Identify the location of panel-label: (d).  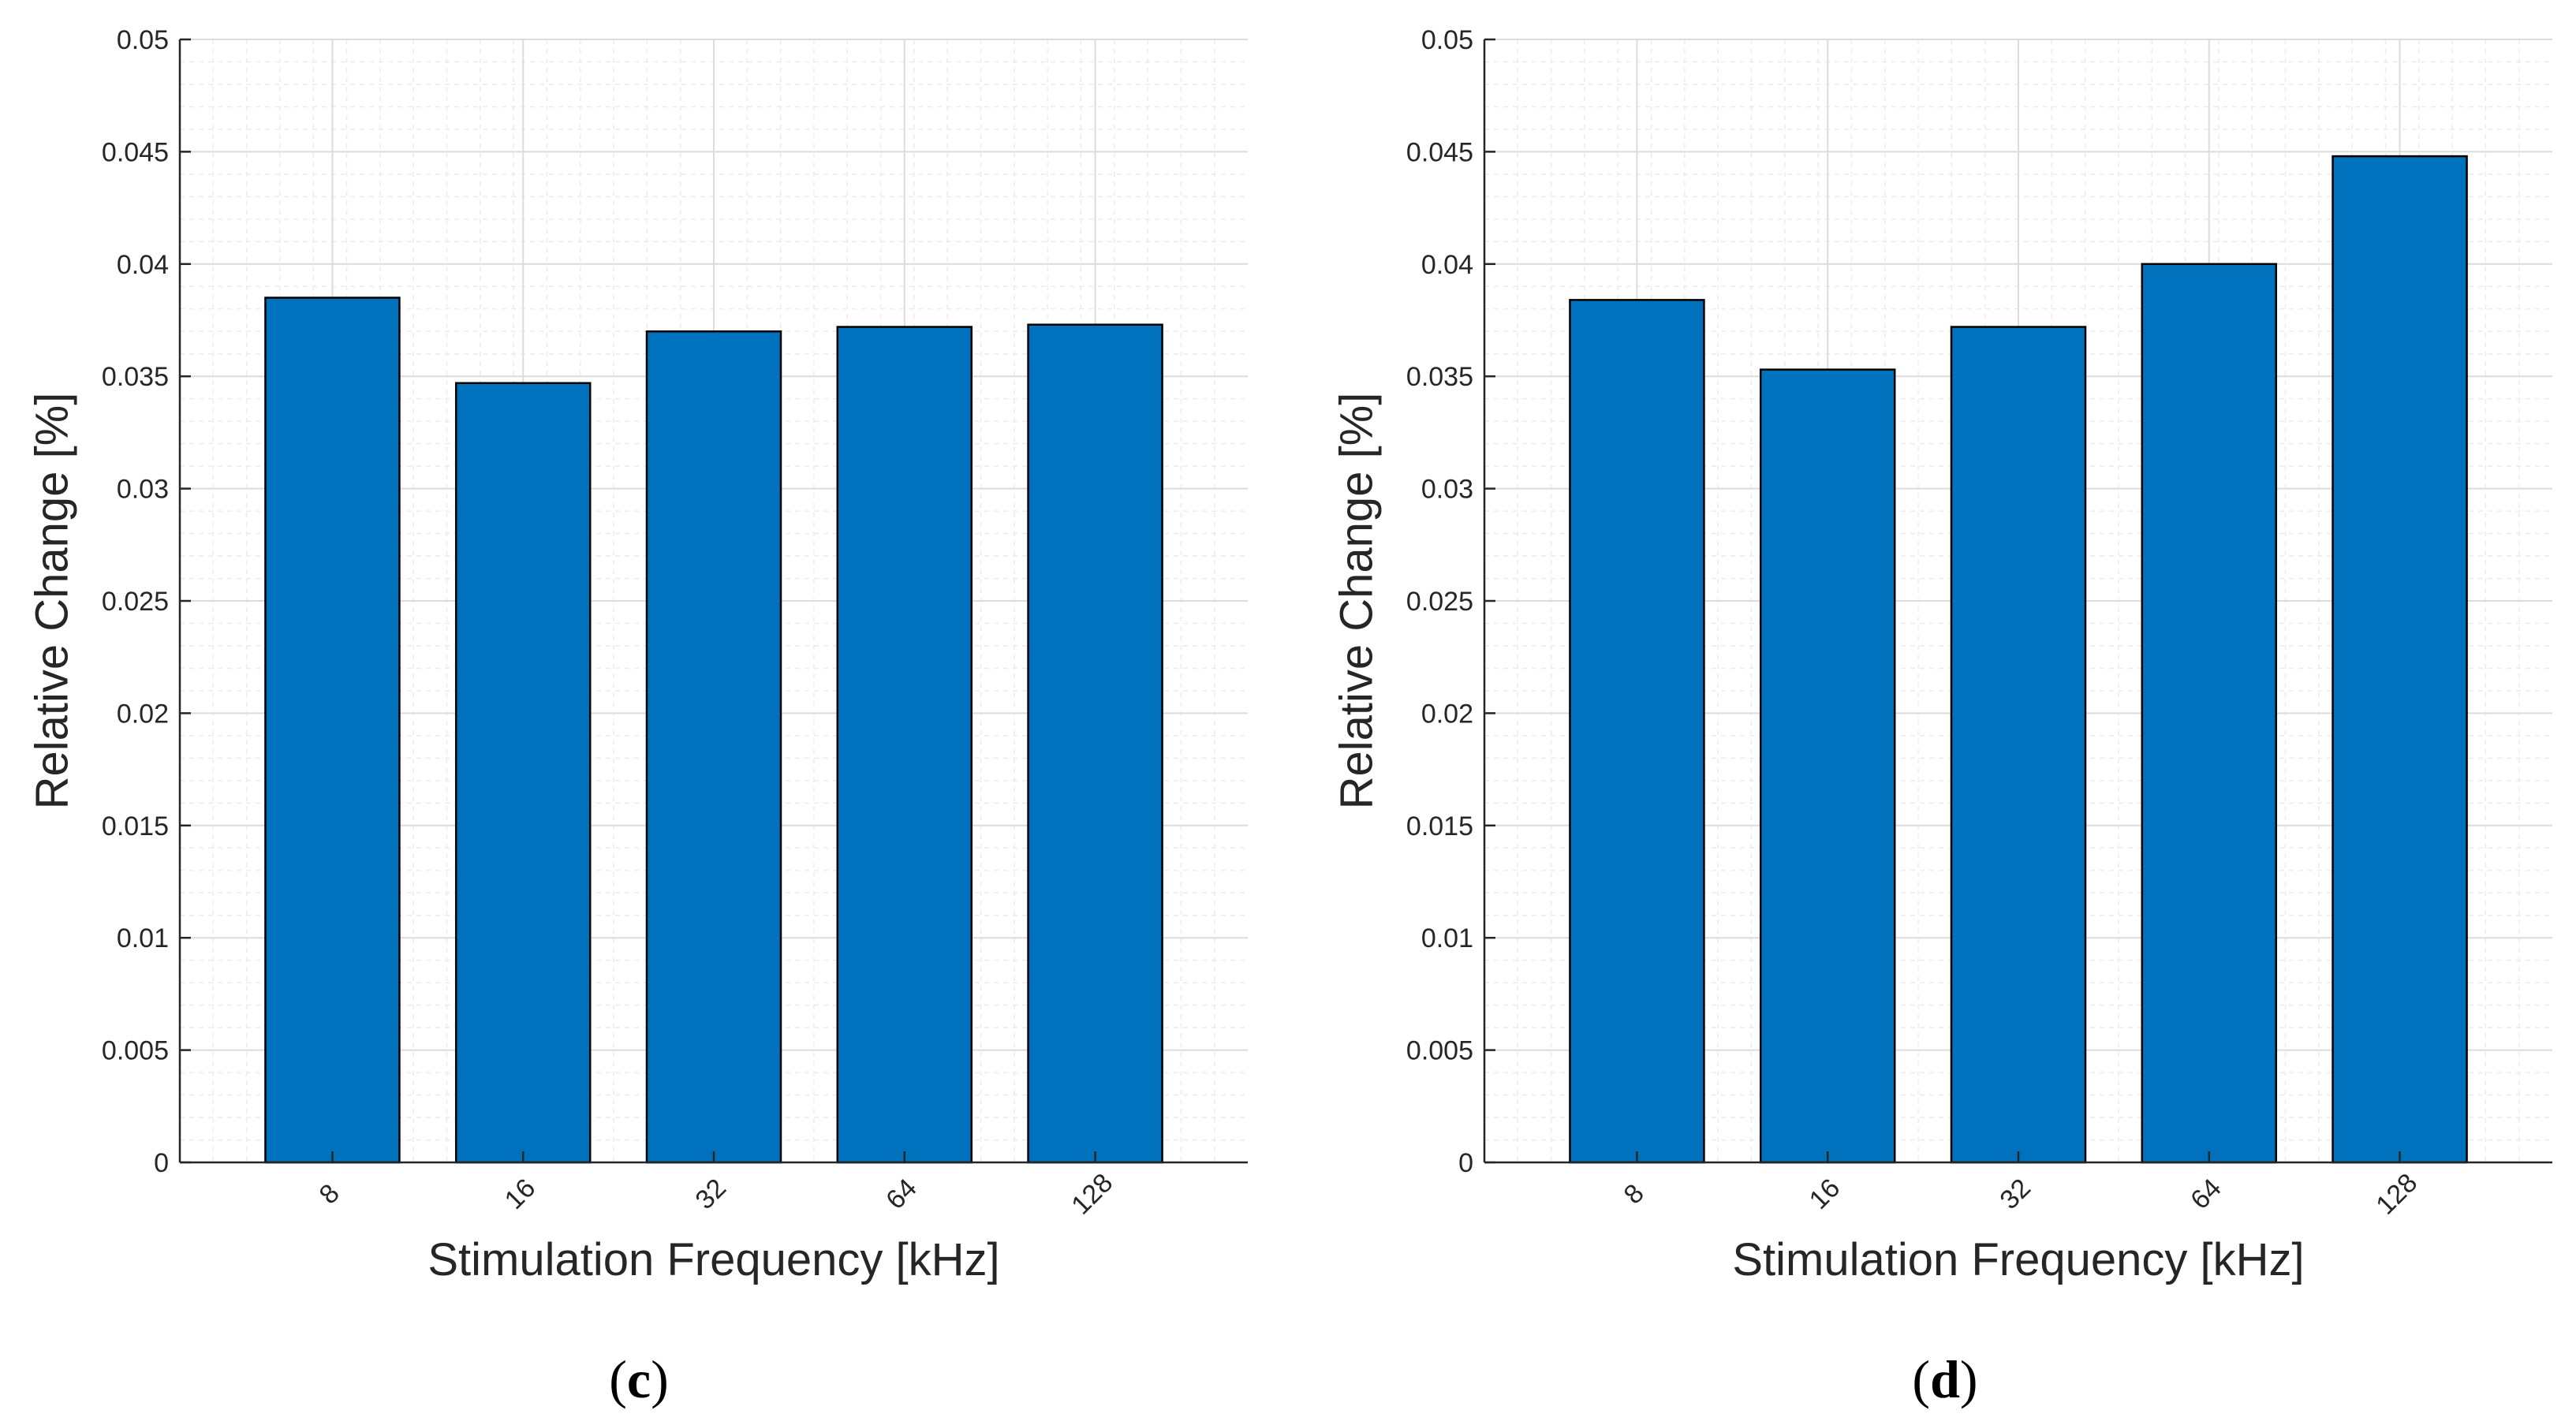
(1944, 1379).